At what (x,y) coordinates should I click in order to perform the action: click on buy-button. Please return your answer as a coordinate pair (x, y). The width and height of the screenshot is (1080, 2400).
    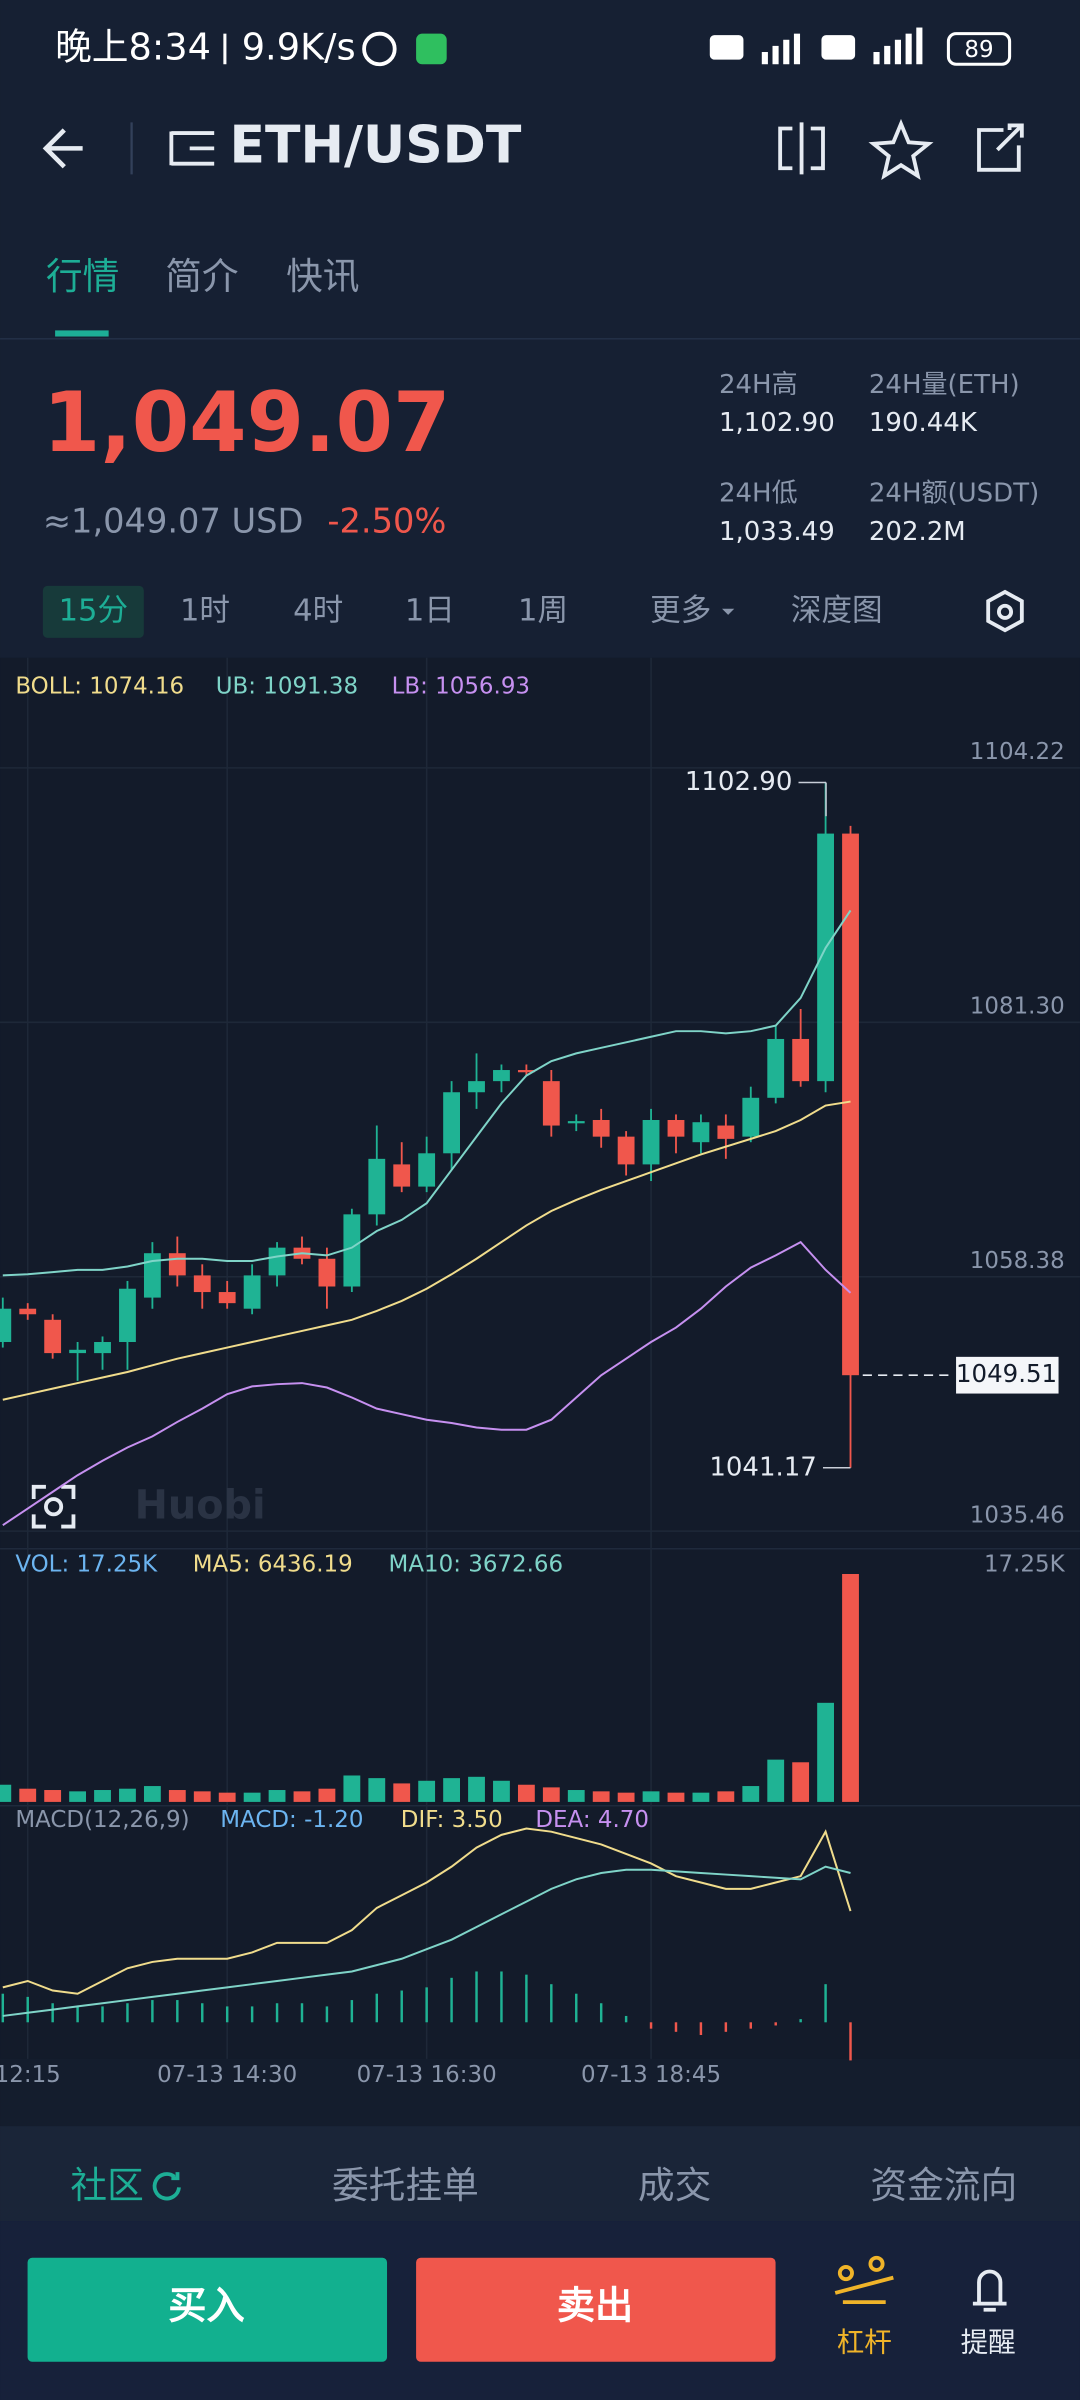
    Looking at the image, I should click on (207, 2309).